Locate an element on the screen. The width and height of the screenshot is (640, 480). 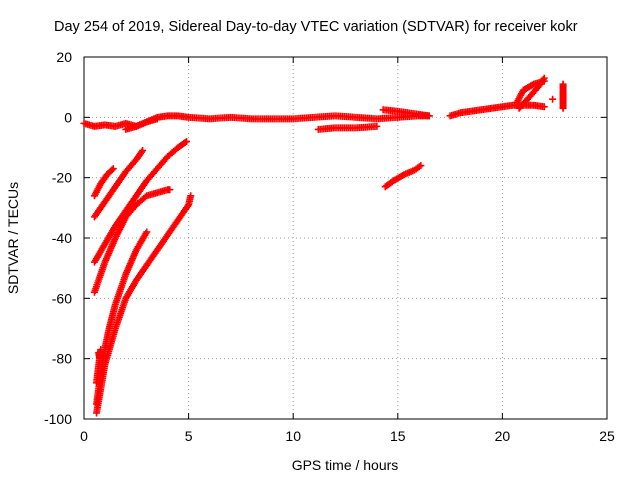
x-tick-label: 15 is located at coordinates (398, 436).